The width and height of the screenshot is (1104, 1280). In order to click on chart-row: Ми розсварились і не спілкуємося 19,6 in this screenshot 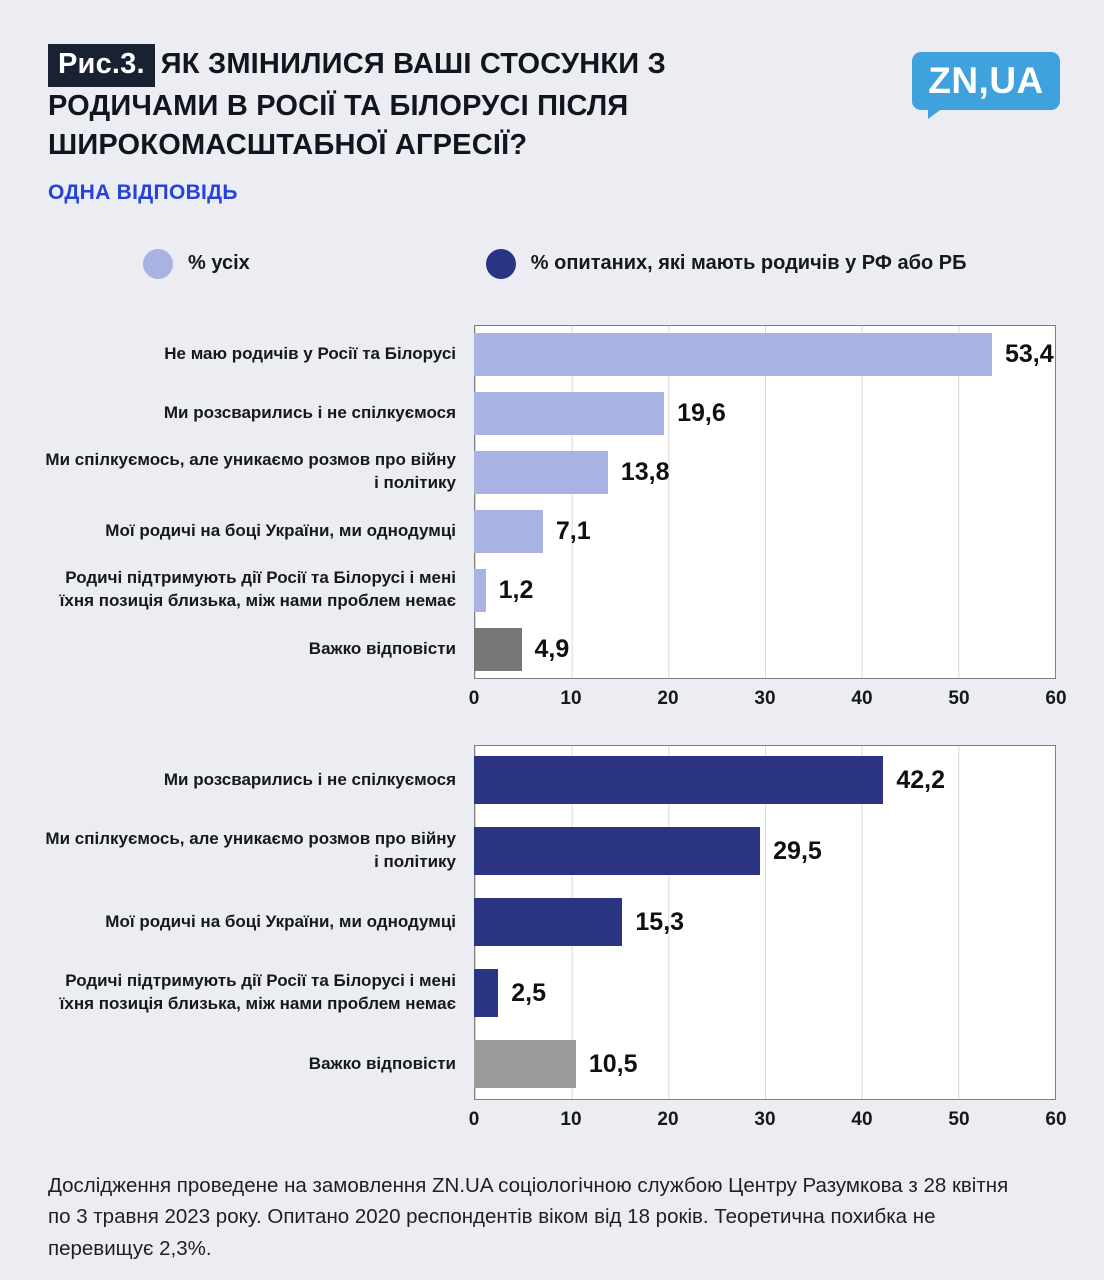, I will do `click(548, 413)`.